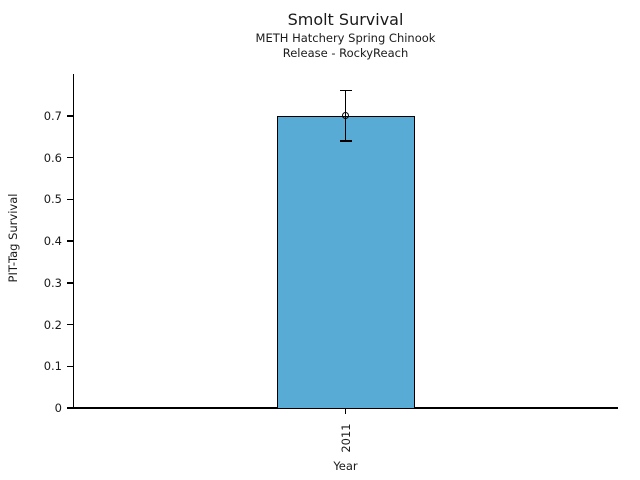 Image resolution: width=640 pixels, height=480 pixels. I want to click on y-tick-label: 0.6, so click(52, 157).